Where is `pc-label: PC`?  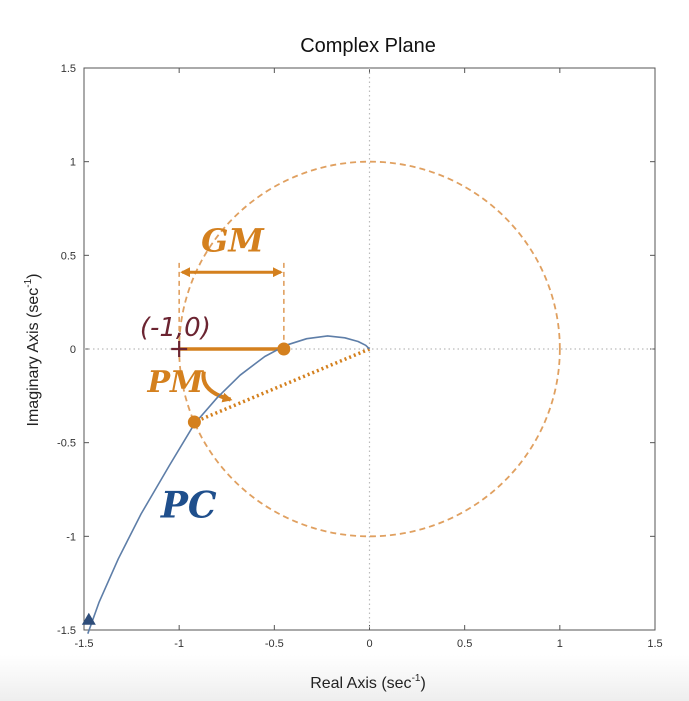 pc-label: PC is located at coordinates (188, 506).